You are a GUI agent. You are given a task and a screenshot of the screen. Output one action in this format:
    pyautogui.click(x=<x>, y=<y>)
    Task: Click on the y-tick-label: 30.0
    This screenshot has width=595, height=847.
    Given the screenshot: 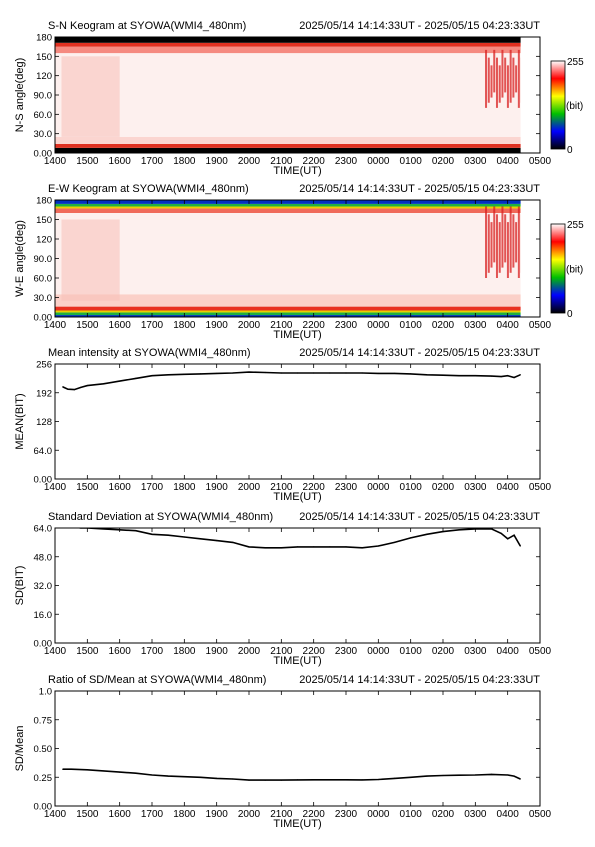 What is the action you would take?
    pyautogui.click(x=43, y=134)
    